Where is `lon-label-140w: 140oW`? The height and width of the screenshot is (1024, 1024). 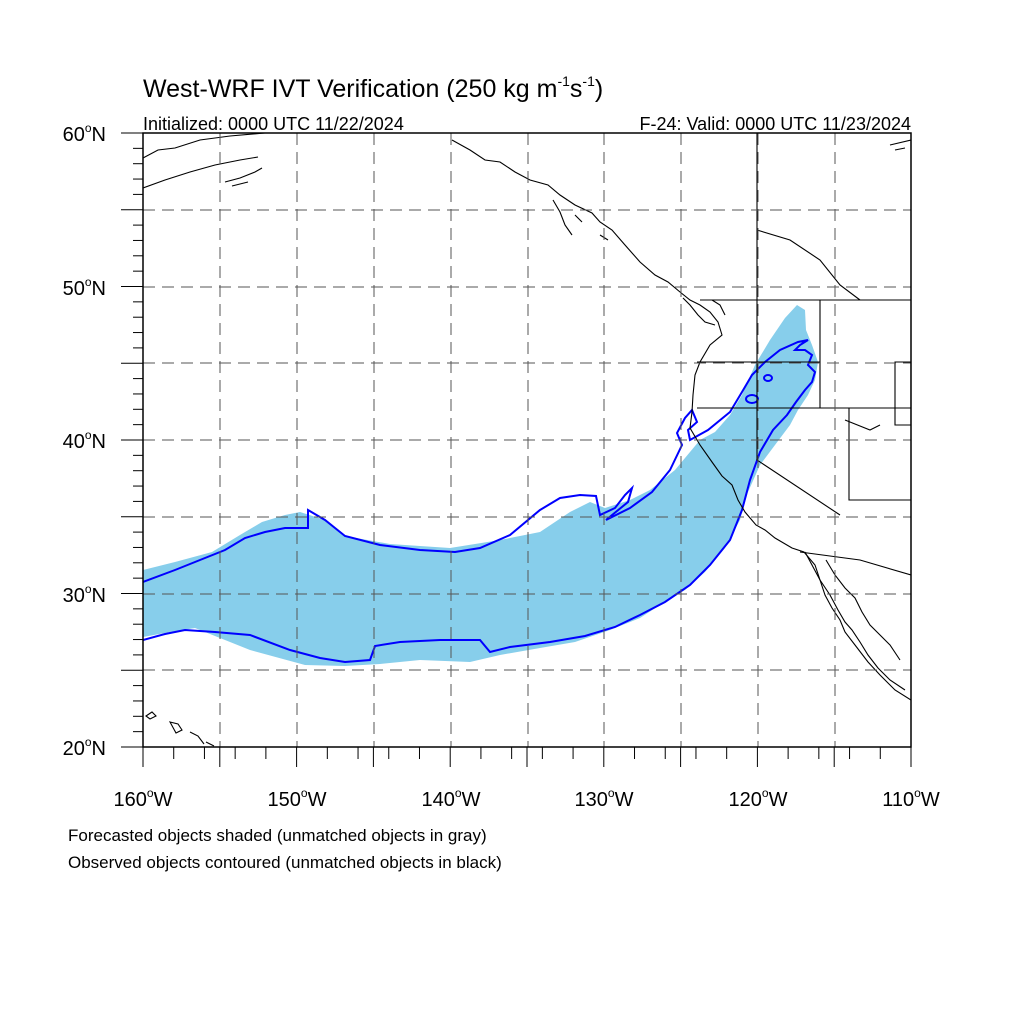
lon-label-140w: 140oW is located at coordinates (451, 798).